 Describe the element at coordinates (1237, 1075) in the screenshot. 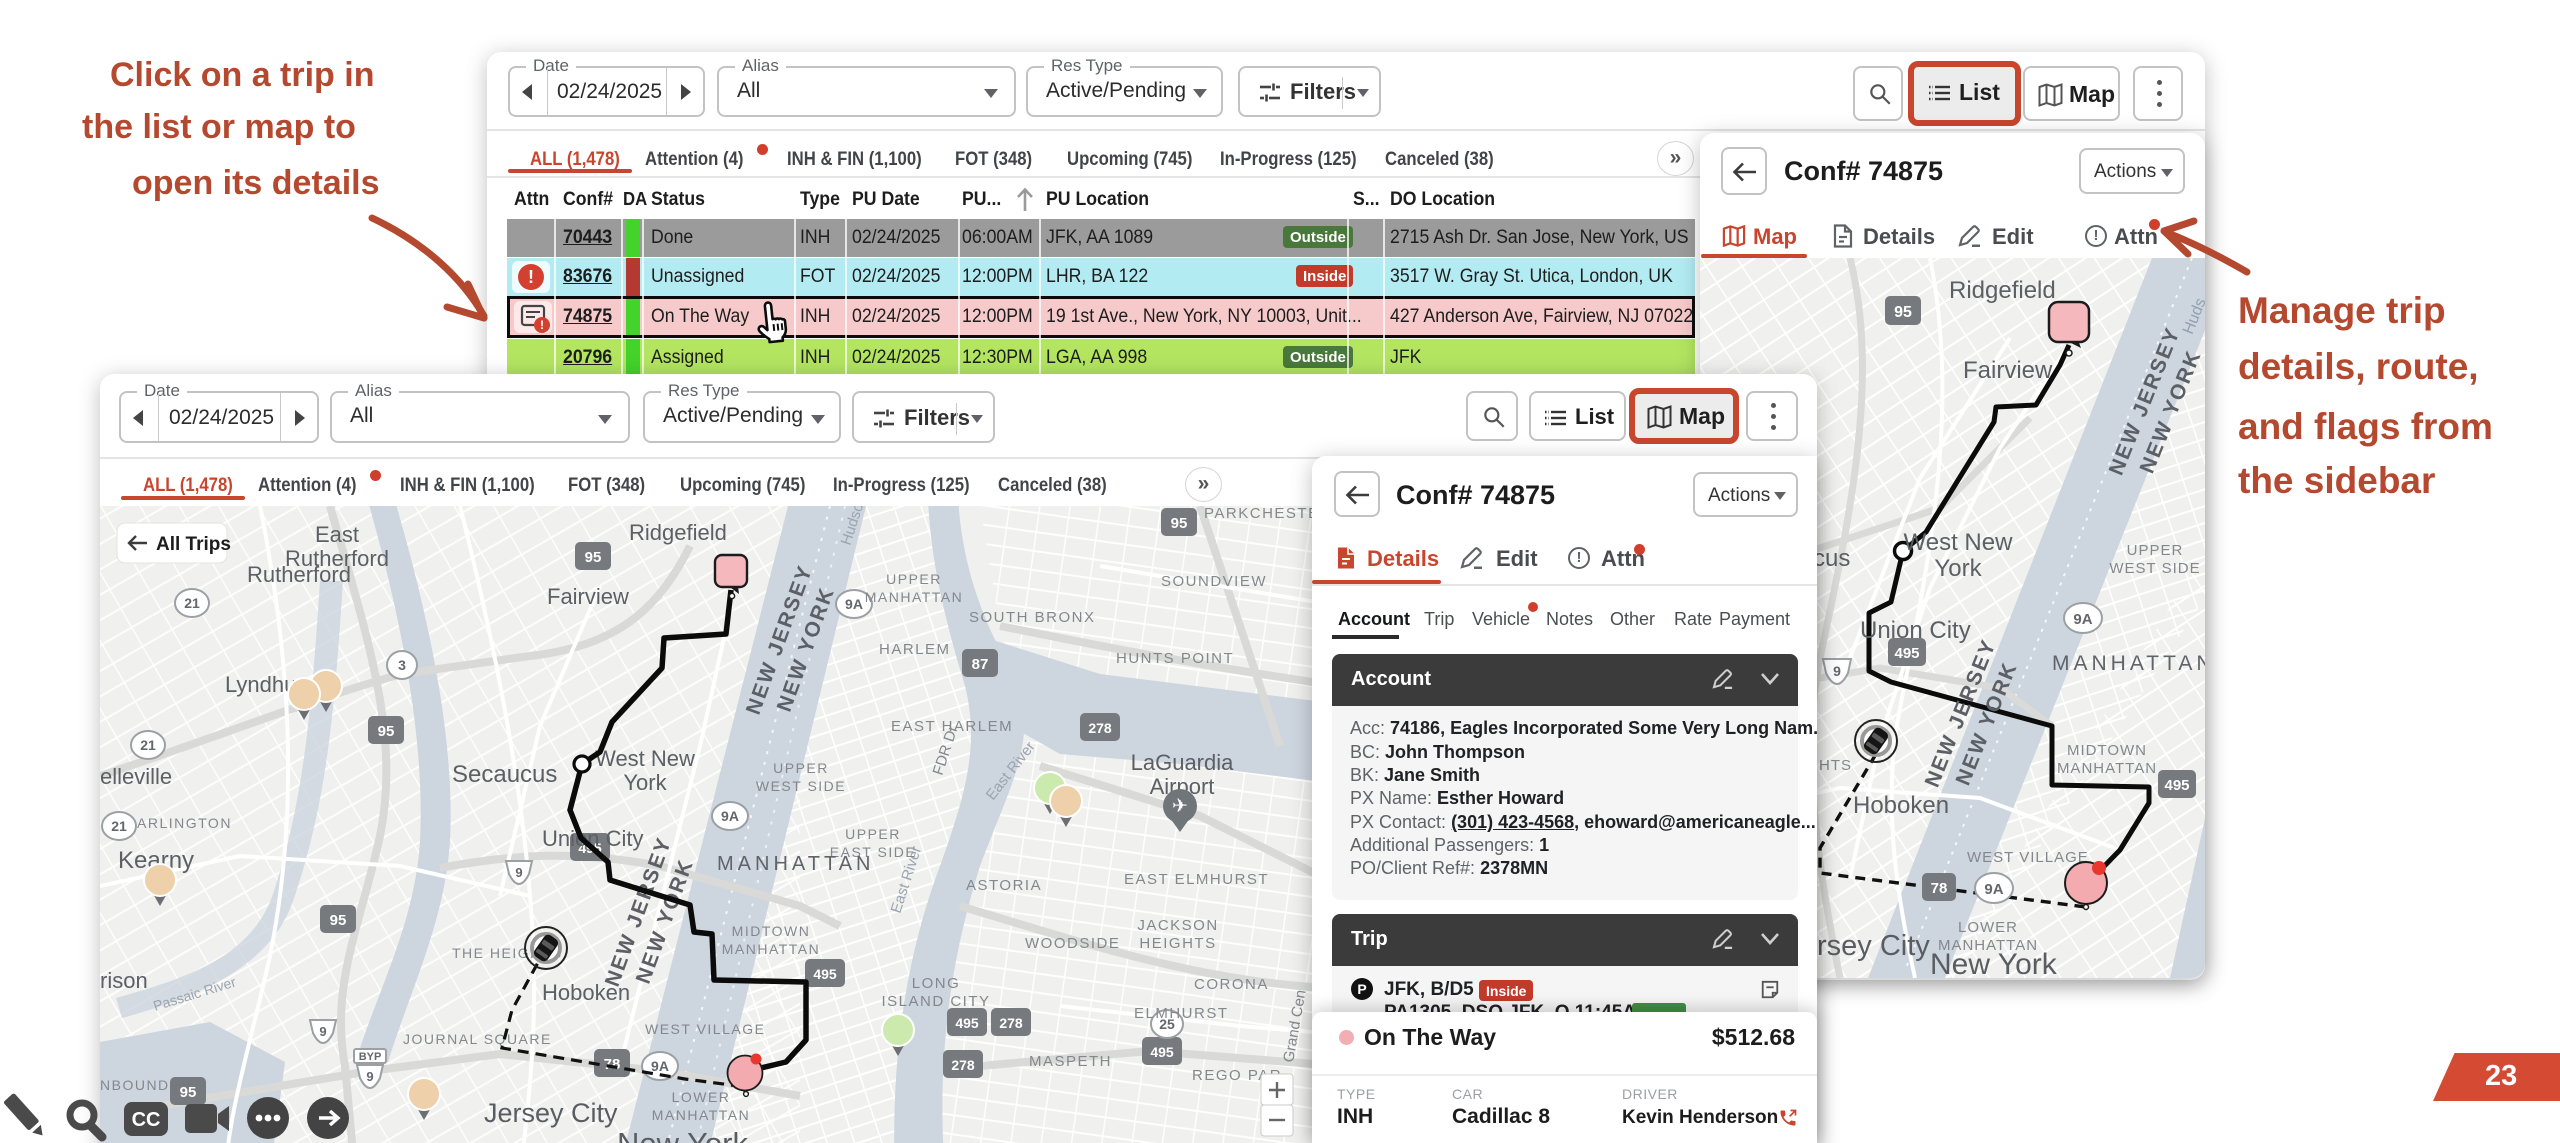

I see `svg-text: REGO PAR` at that location.